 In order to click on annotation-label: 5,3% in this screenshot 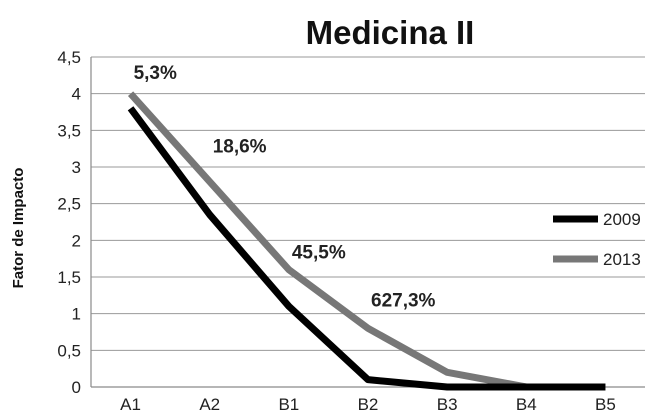, I will do `click(155, 73)`.